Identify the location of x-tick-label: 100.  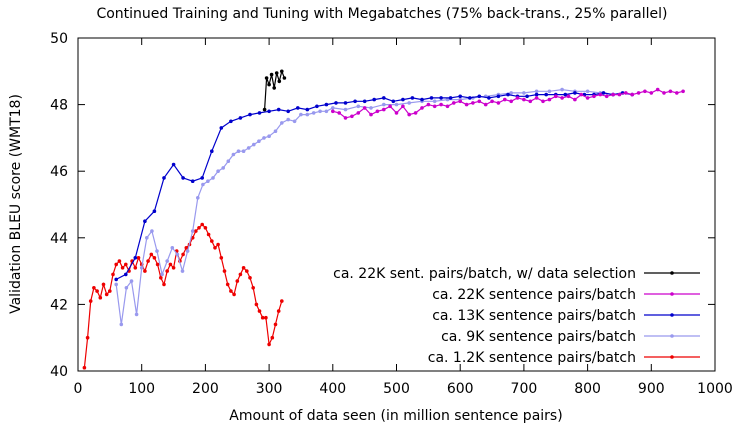
(141, 389).